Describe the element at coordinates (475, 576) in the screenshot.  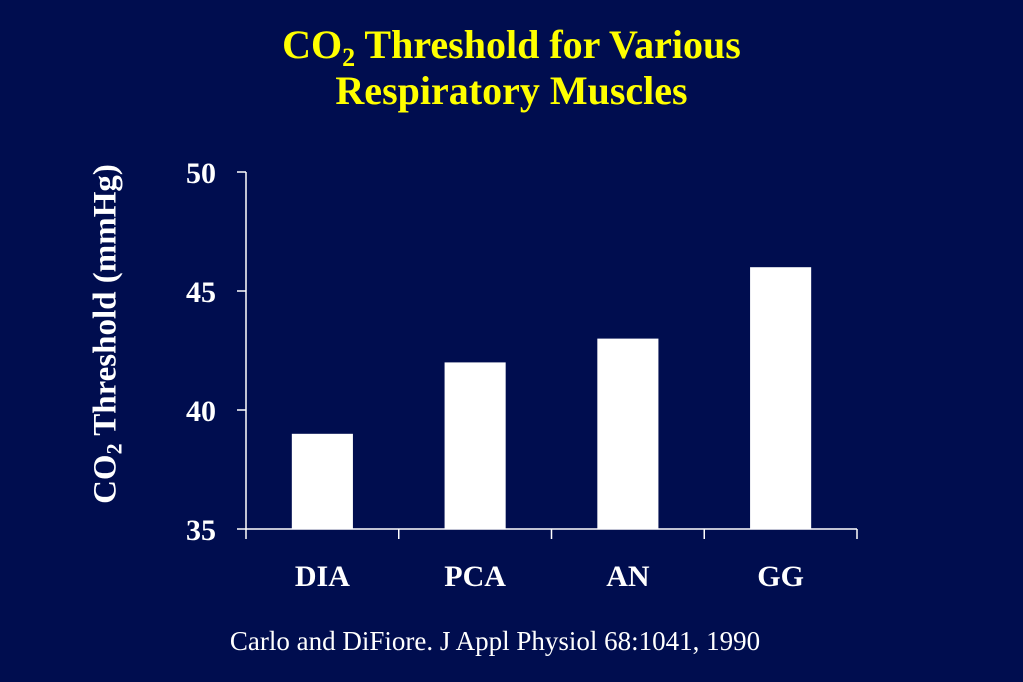
I see `x-tick-label: PCA` at that location.